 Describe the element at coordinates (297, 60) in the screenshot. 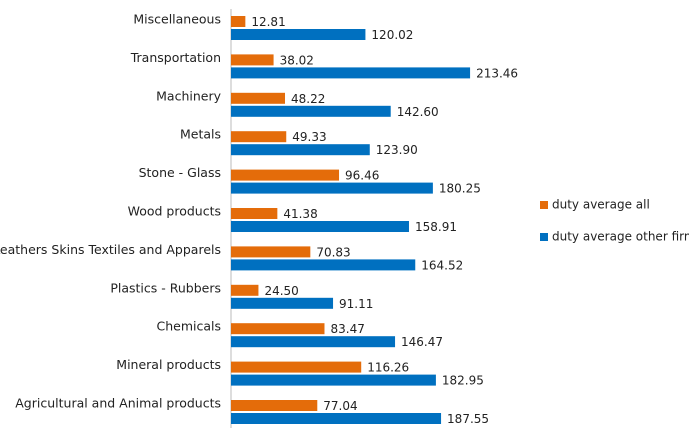

I see `value-label: 38.02` at that location.